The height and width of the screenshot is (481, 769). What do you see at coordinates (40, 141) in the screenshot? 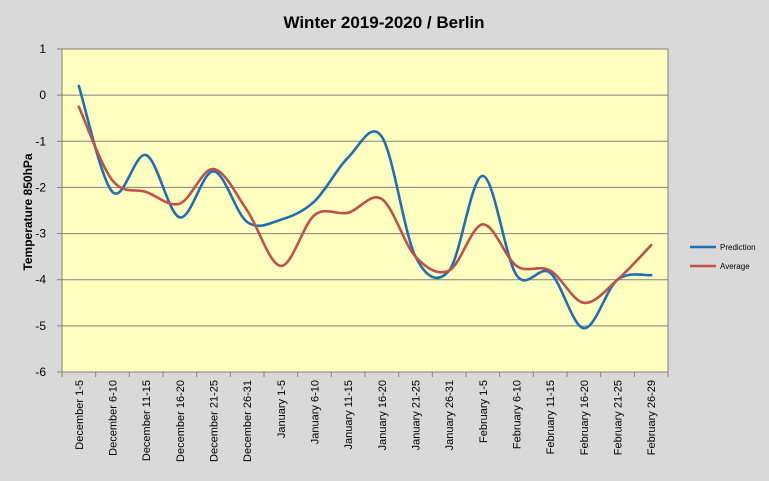
I see `y-tick-label: -1` at bounding box center [40, 141].